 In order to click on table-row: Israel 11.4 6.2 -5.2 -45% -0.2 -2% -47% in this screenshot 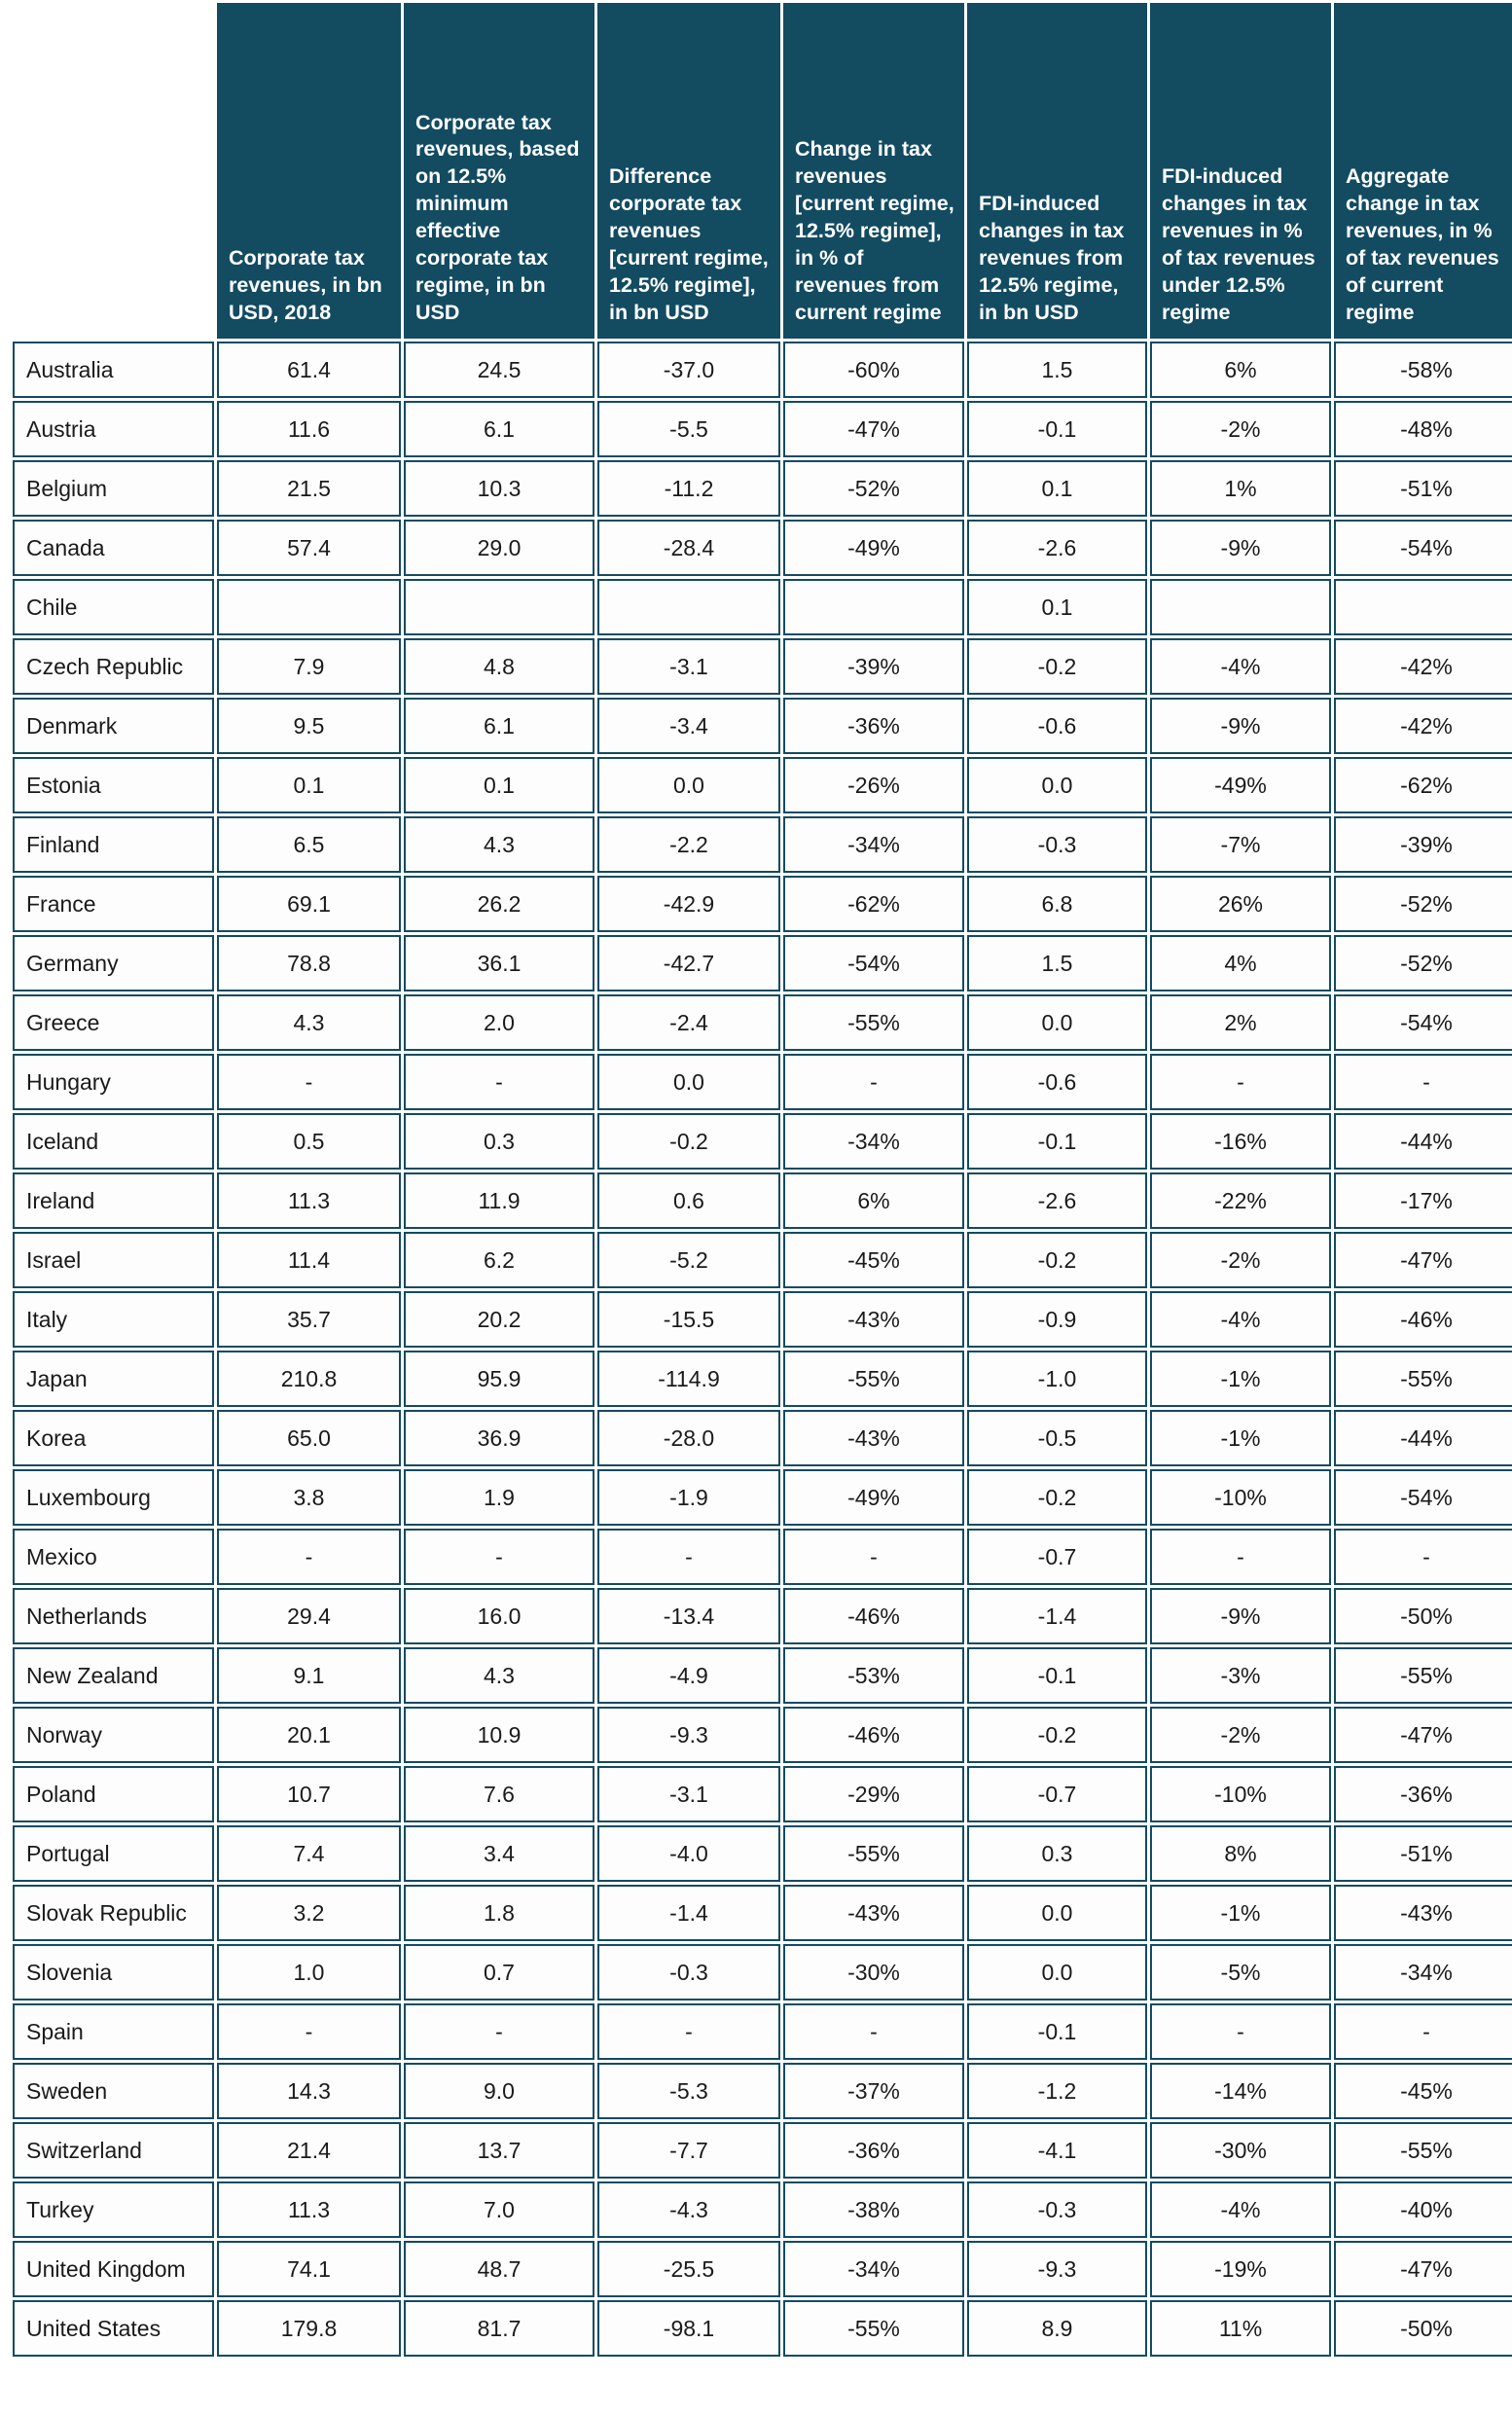, I will do `click(762, 1260)`.